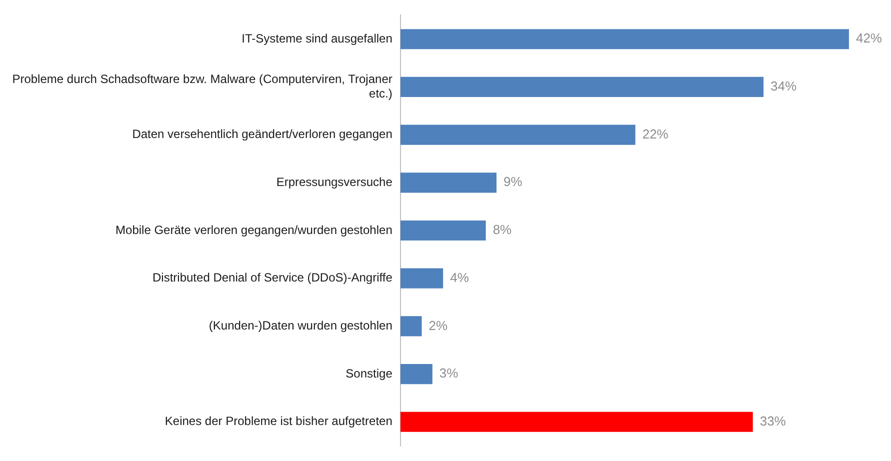  What do you see at coordinates (334, 181) in the screenshot?
I see `y-tick-label: Erpressungsversuche` at bounding box center [334, 181].